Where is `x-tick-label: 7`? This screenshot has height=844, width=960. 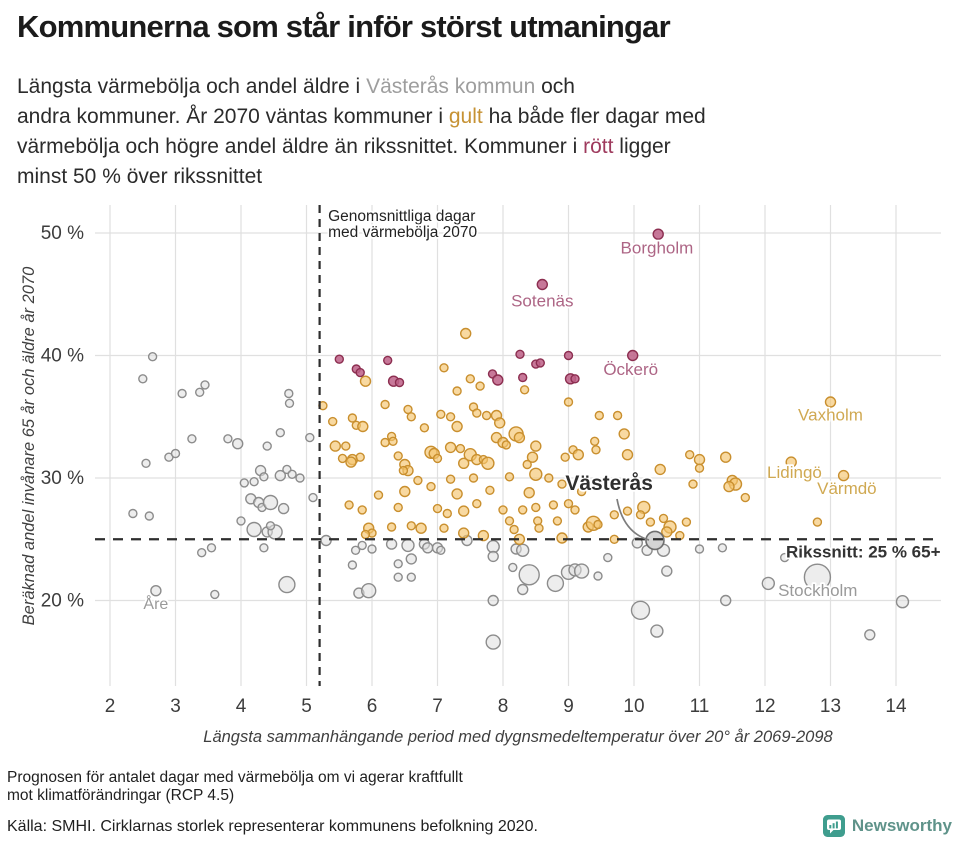
x-tick-label: 7 is located at coordinates (437, 706).